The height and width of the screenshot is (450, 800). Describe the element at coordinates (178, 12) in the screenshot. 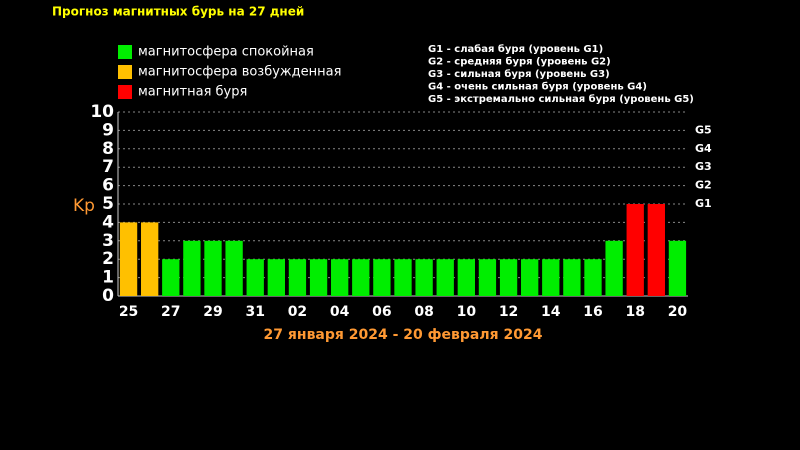

I see `chart-title: Прогноз магнитных бурь на 27 дней` at that location.